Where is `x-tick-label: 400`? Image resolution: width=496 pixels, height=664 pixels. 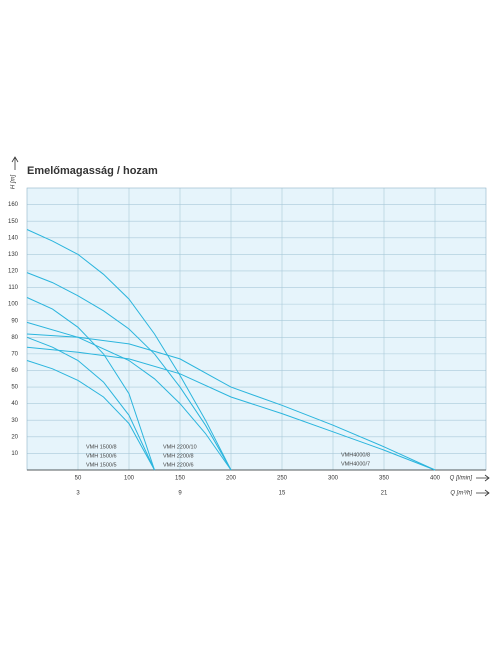
x-tick-label: 400 is located at coordinates (435, 479).